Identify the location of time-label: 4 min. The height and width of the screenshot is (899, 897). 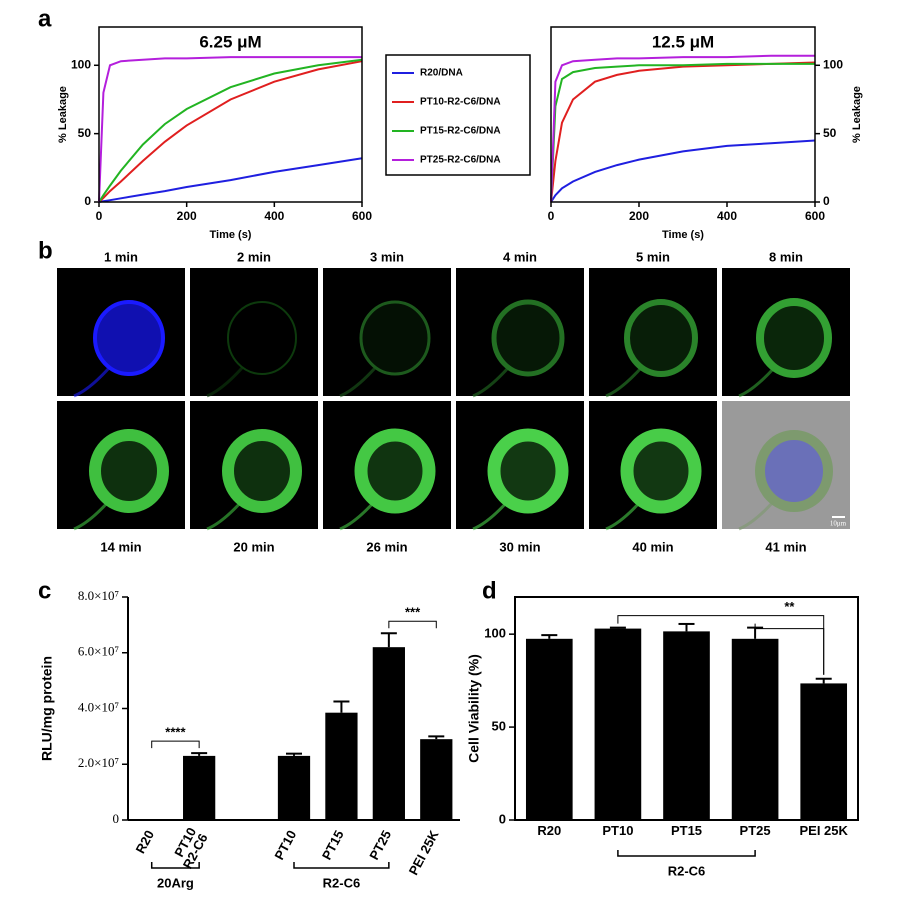
(520, 256).